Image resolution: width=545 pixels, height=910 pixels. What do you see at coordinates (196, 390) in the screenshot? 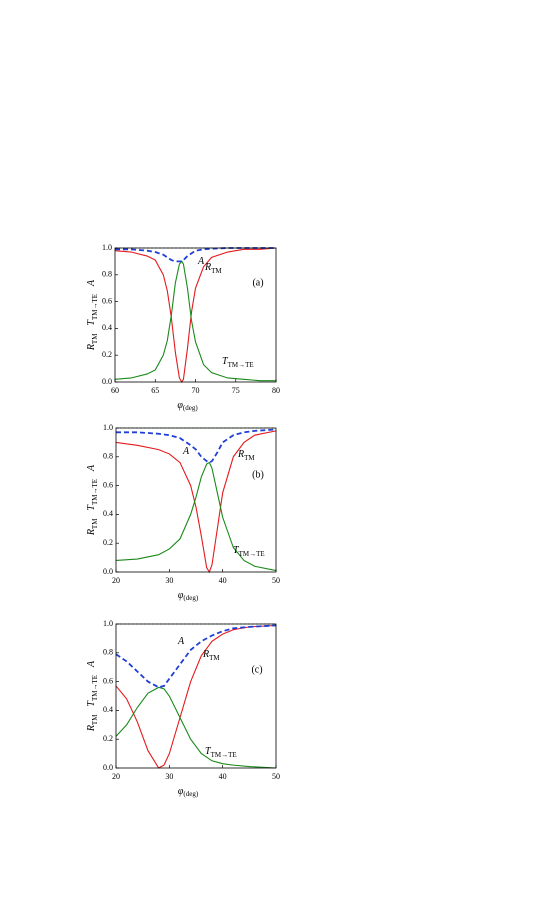
I see `x-tick-label: 70` at bounding box center [196, 390].